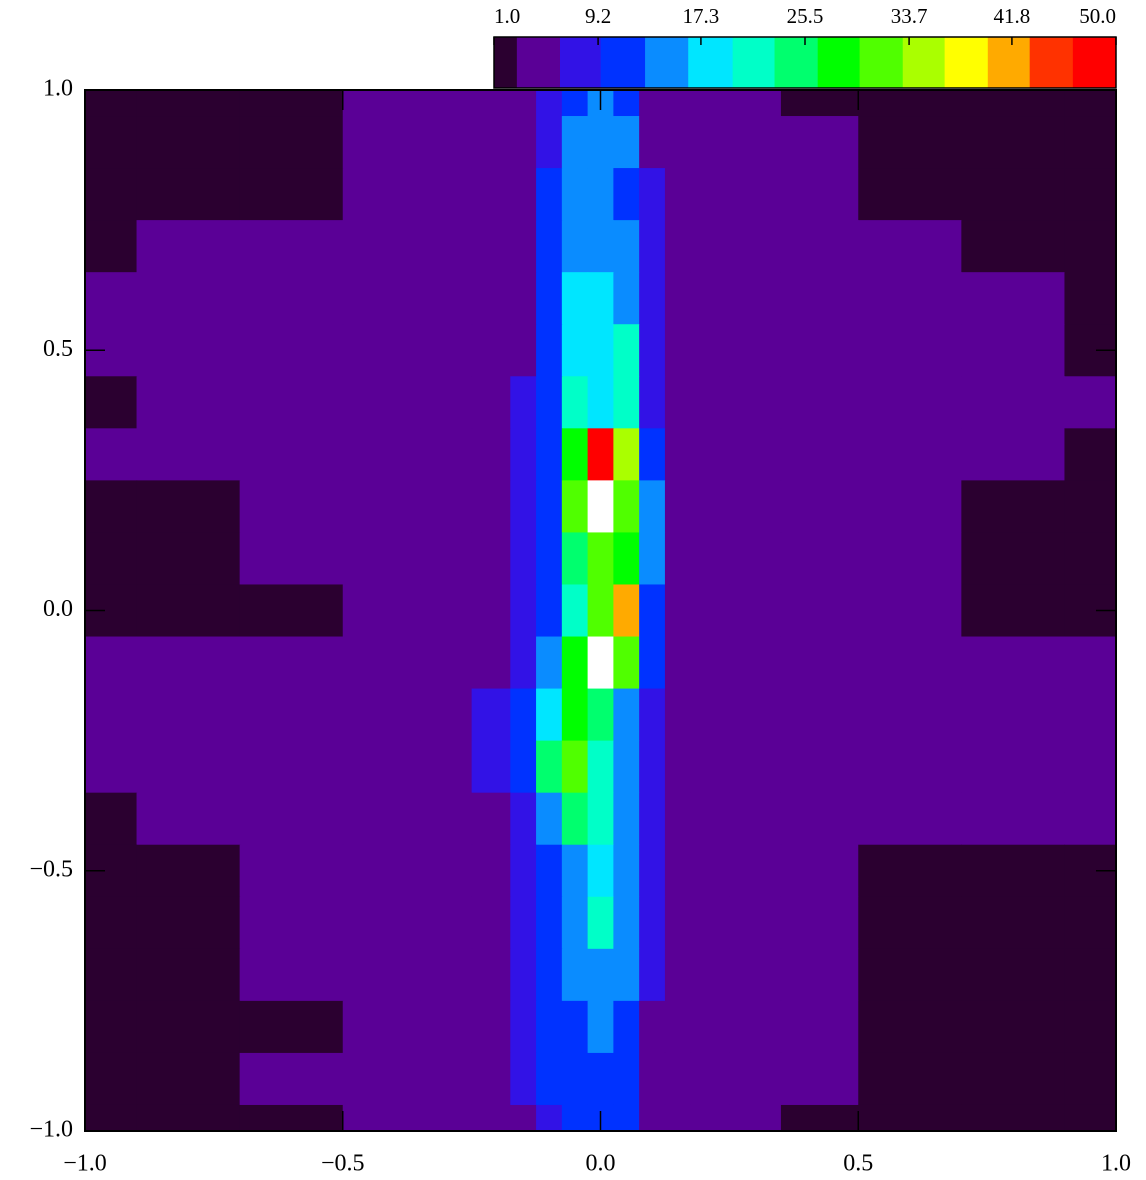 The width and height of the screenshot is (1146, 1180). What do you see at coordinates (58, 89) in the screenshot?
I see `y-tick-label: 1.0` at bounding box center [58, 89].